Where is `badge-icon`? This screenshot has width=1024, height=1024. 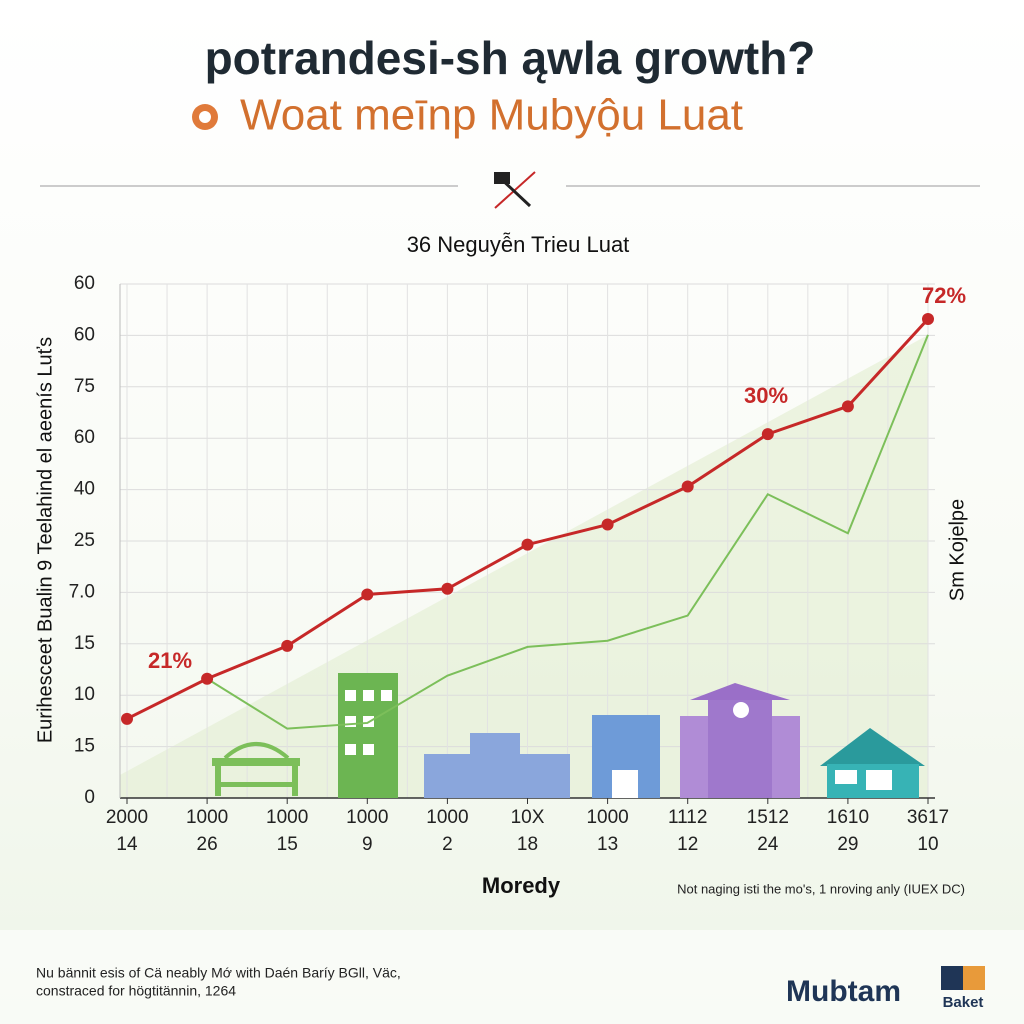
badge-icon is located at coordinates (963, 978).